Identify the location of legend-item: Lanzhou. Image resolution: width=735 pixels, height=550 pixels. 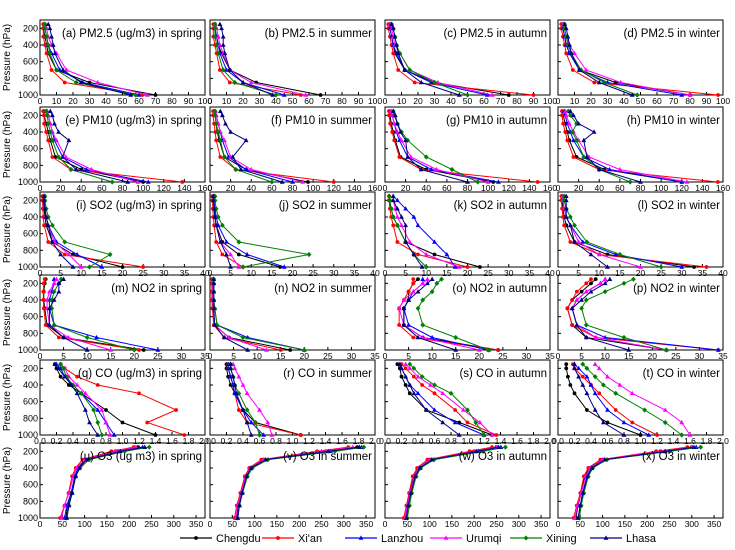
(384, 539).